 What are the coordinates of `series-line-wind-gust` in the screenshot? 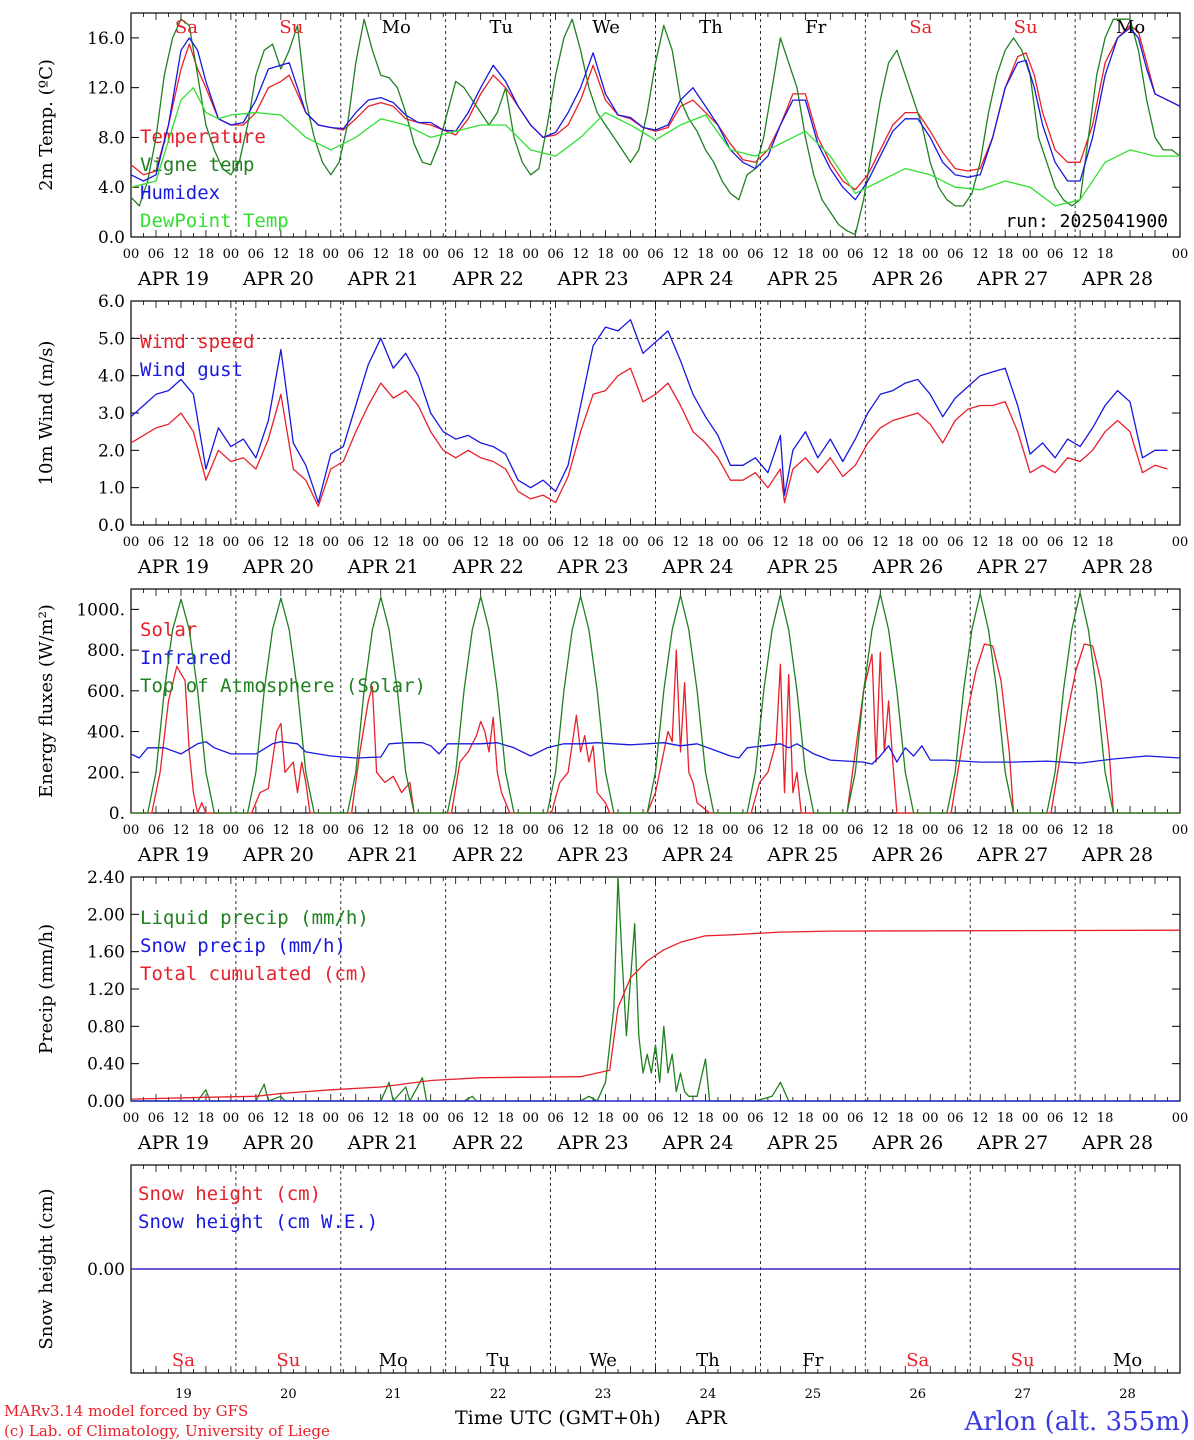 It's located at (649, 411).